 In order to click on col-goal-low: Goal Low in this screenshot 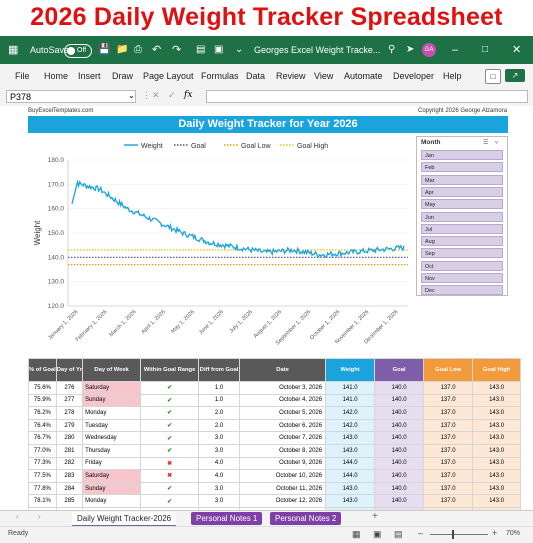, I will do `click(448, 370)`.